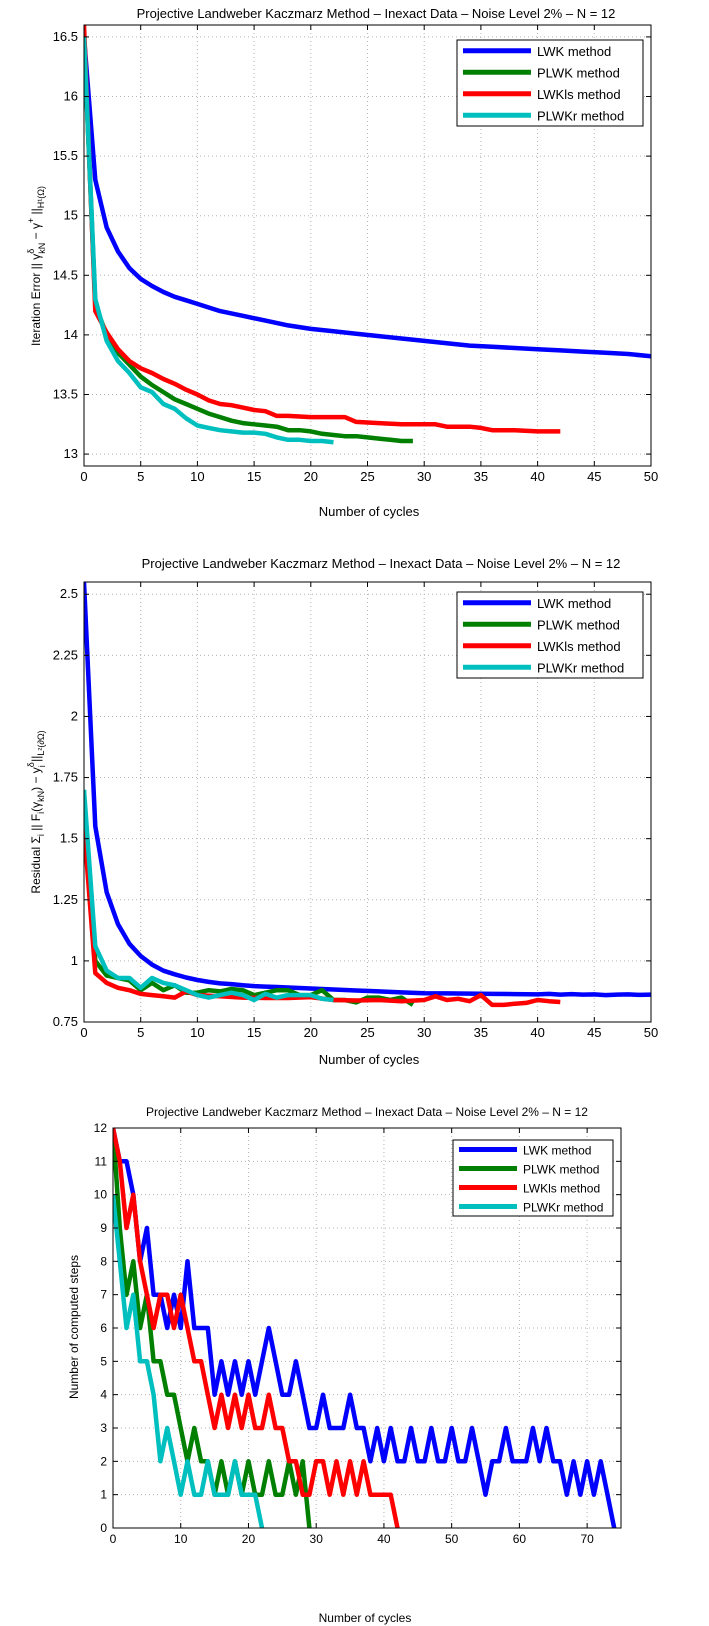 The image size is (709, 1626). I want to click on x-tick-label: 70, so click(587, 1539).